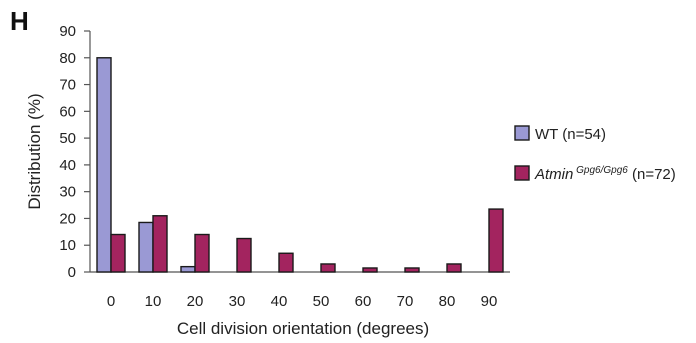 The width and height of the screenshot is (696, 343). What do you see at coordinates (303, 328) in the screenshot?
I see `x-axis-title: Cell division orientation (degrees)` at bounding box center [303, 328].